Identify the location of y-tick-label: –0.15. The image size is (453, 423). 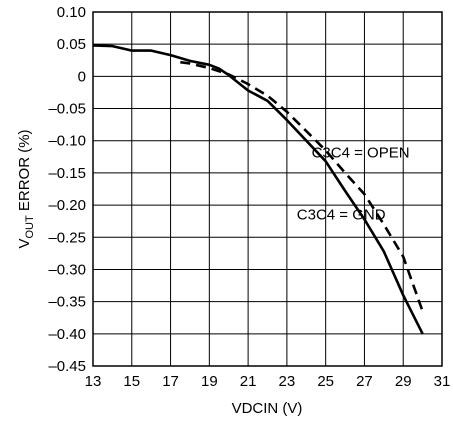
(67, 173).